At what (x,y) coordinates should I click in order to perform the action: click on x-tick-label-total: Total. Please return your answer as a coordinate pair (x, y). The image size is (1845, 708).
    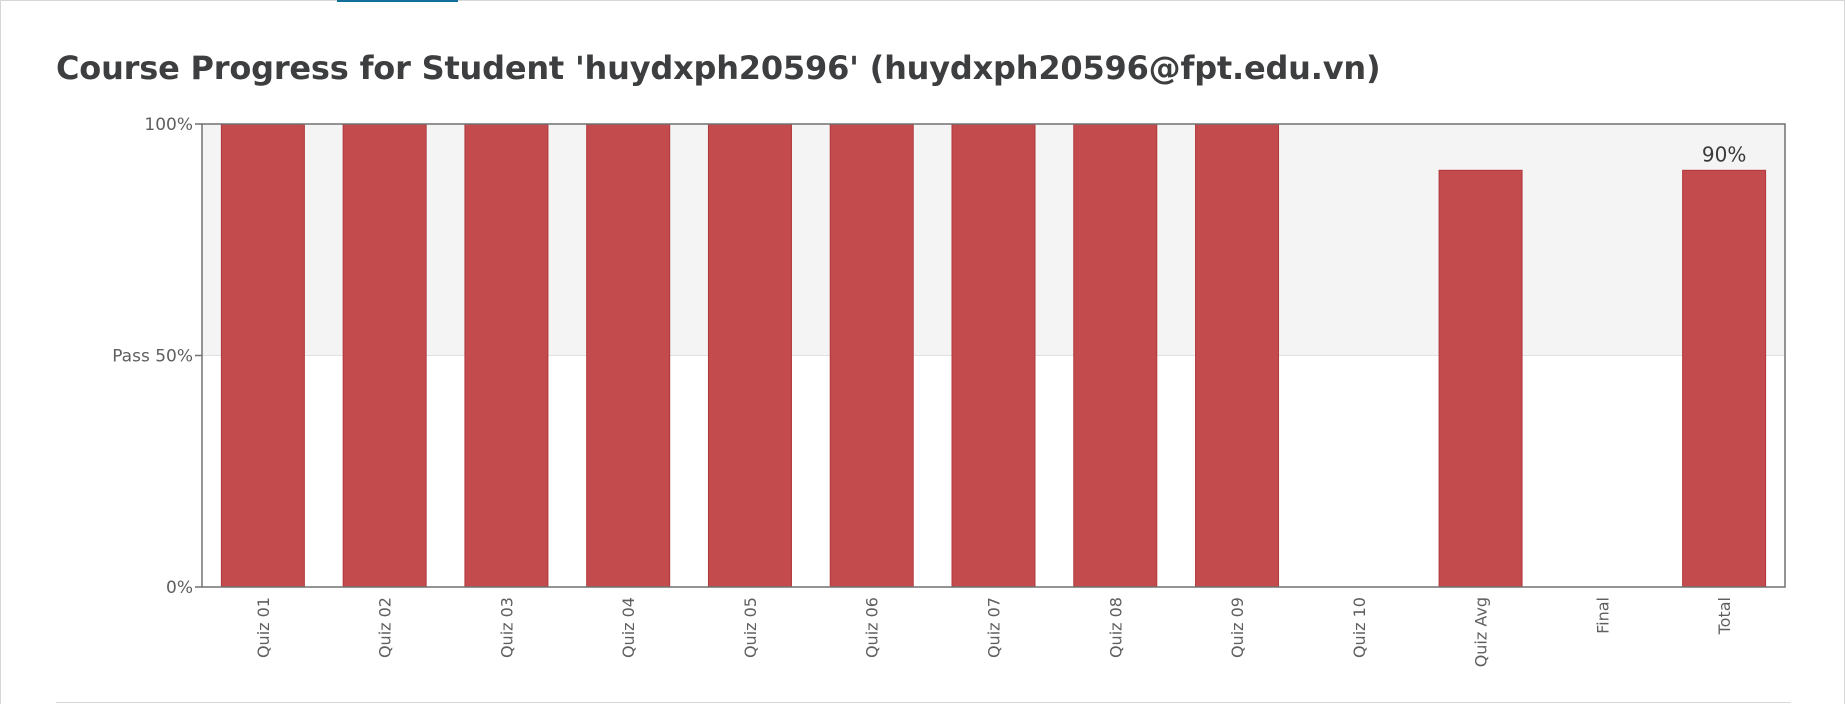
    Looking at the image, I should click on (1724, 616).